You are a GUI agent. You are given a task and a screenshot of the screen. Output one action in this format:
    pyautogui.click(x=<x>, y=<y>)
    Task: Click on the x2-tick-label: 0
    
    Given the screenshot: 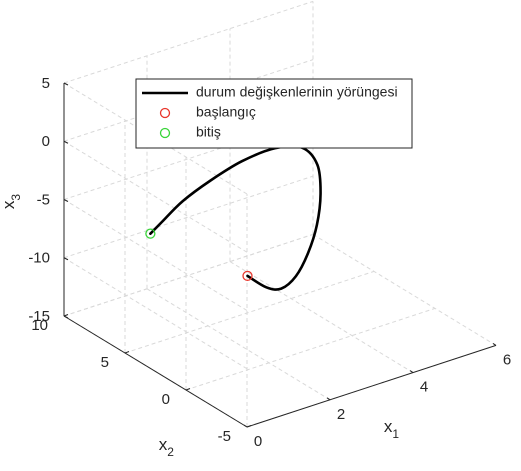 What is the action you would take?
    pyautogui.click(x=166, y=399)
    